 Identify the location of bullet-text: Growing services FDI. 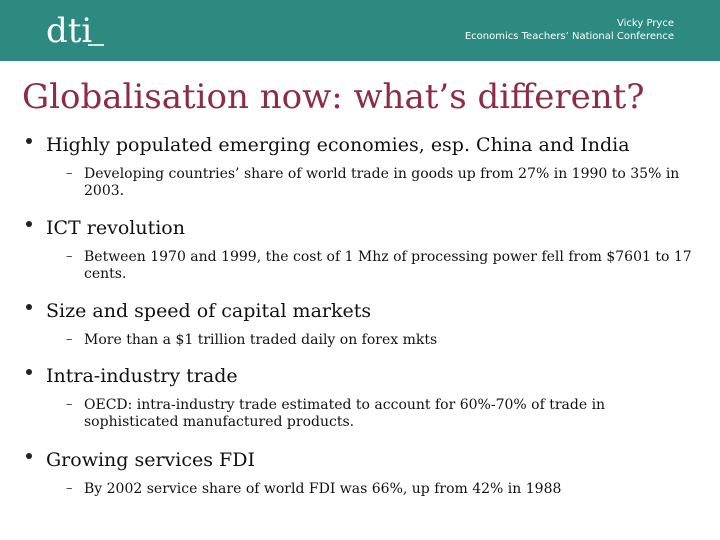
(150, 460).